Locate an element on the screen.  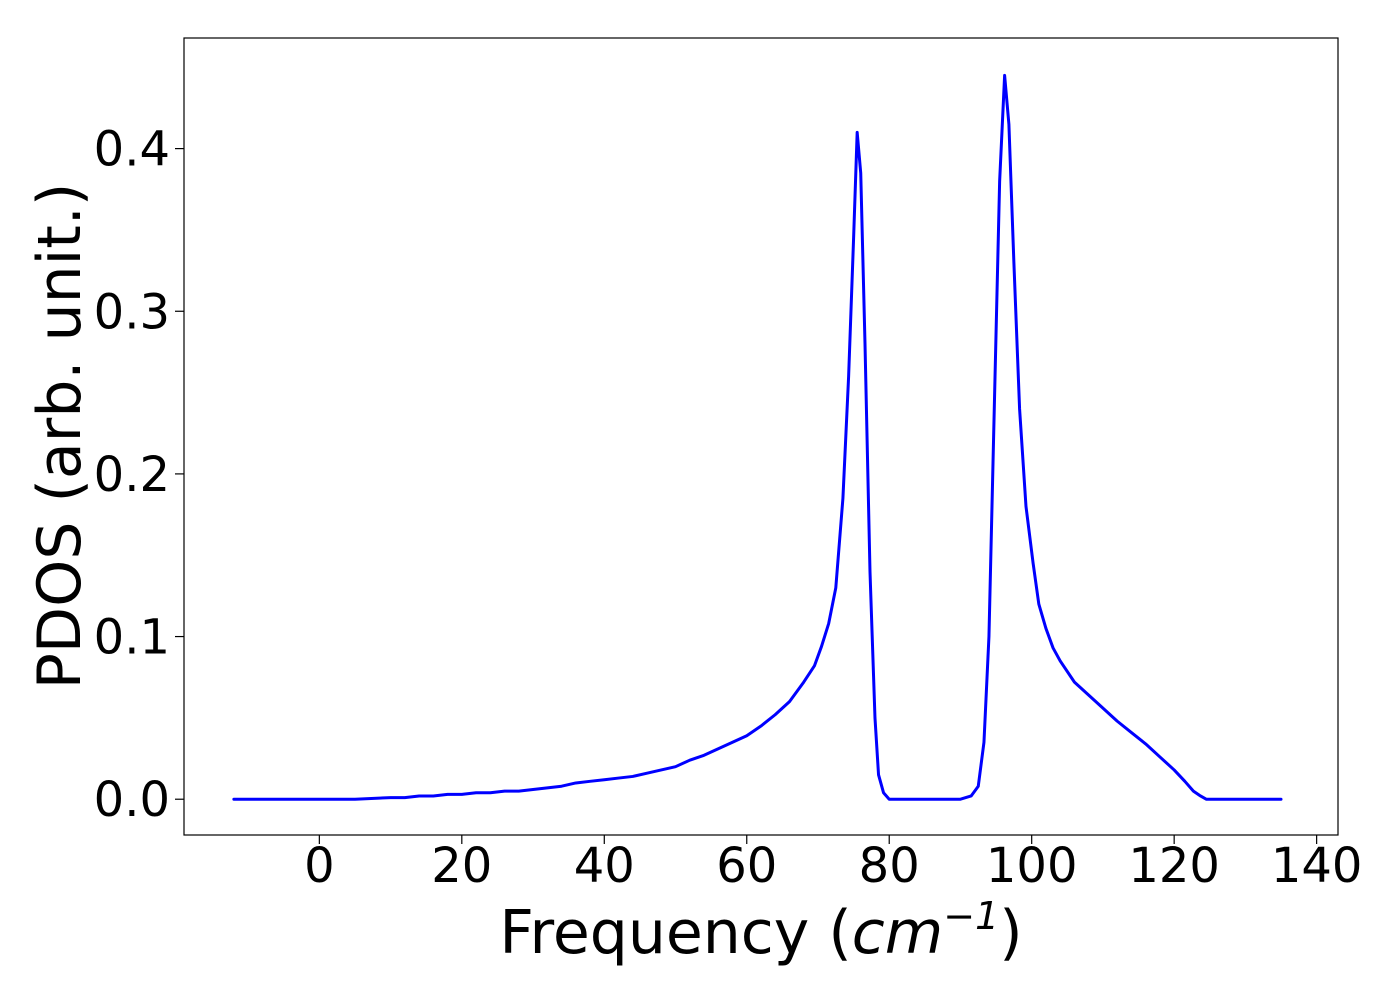
x-axis-label: Frequency (cm−1) is located at coordinates (760, 931).